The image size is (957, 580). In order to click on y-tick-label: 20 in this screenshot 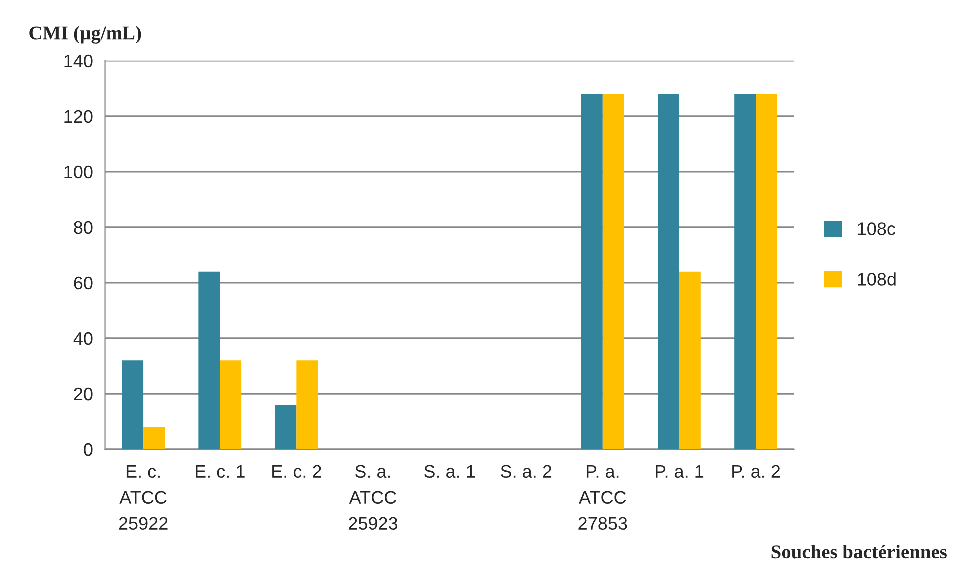, I will do `click(83, 394)`.